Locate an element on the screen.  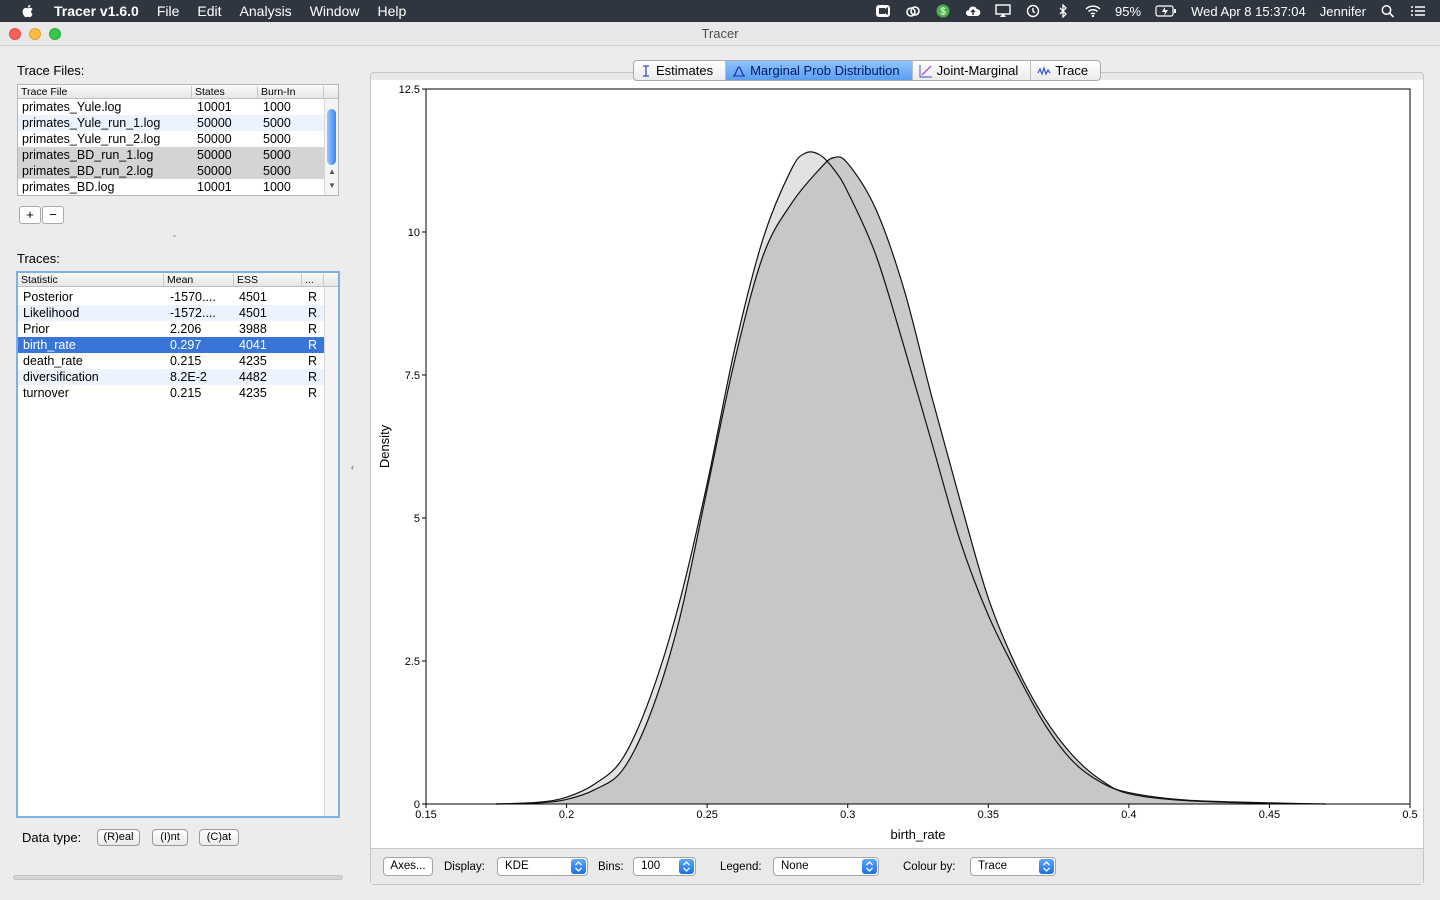
column-trace-file: Trace File is located at coordinates (105, 92).